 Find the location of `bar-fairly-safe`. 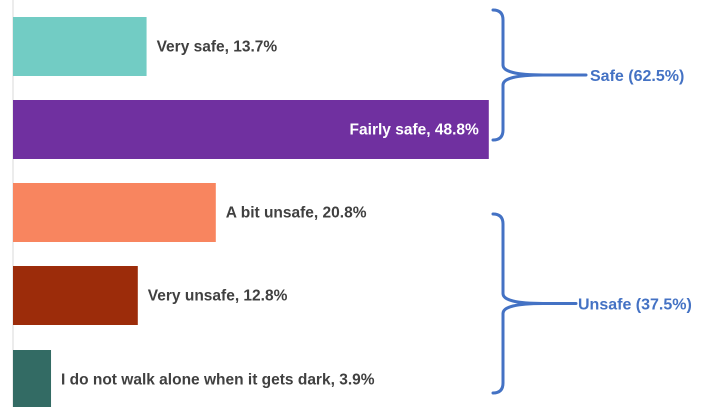

bar-fairly-safe is located at coordinates (251, 129).